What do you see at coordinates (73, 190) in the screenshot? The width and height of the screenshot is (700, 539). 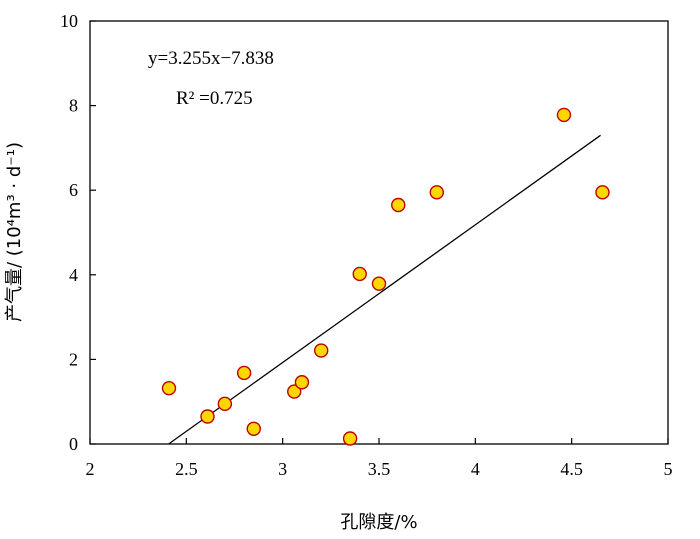 I see `y-tick-label: 6` at bounding box center [73, 190].